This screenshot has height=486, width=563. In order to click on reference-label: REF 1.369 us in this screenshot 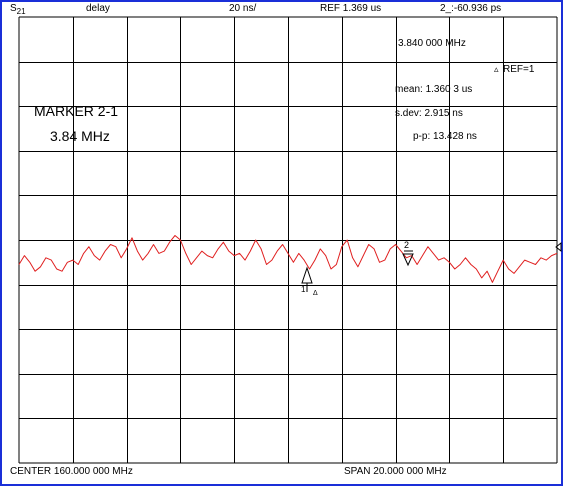, I will do `click(351, 8)`.